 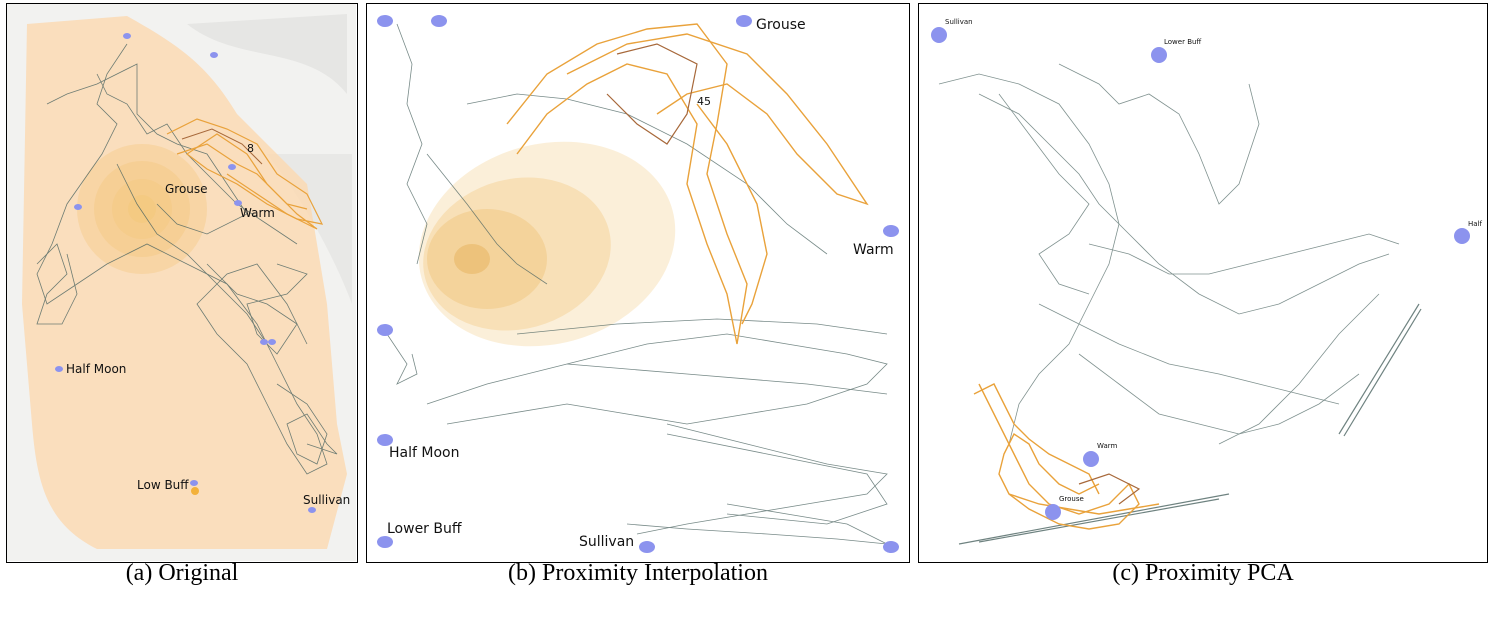 What do you see at coordinates (163, 485) in the screenshot?
I see `label-low-buff: Low Buff` at bounding box center [163, 485].